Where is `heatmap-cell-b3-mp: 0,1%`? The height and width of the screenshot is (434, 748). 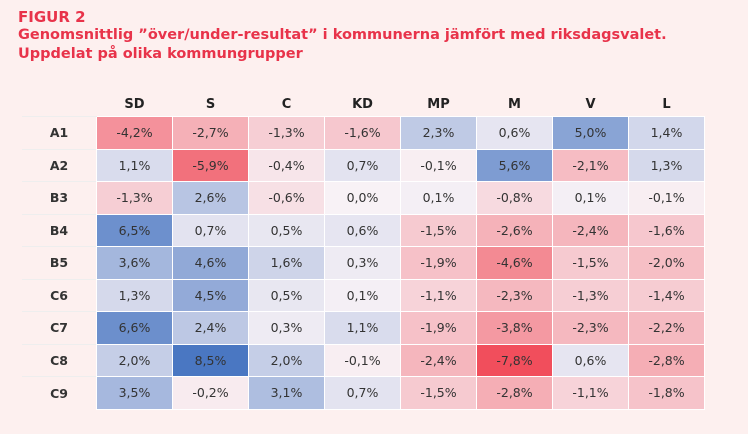
heatmap-cell-b3-mp: 0,1% is located at coordinates (438, 198).